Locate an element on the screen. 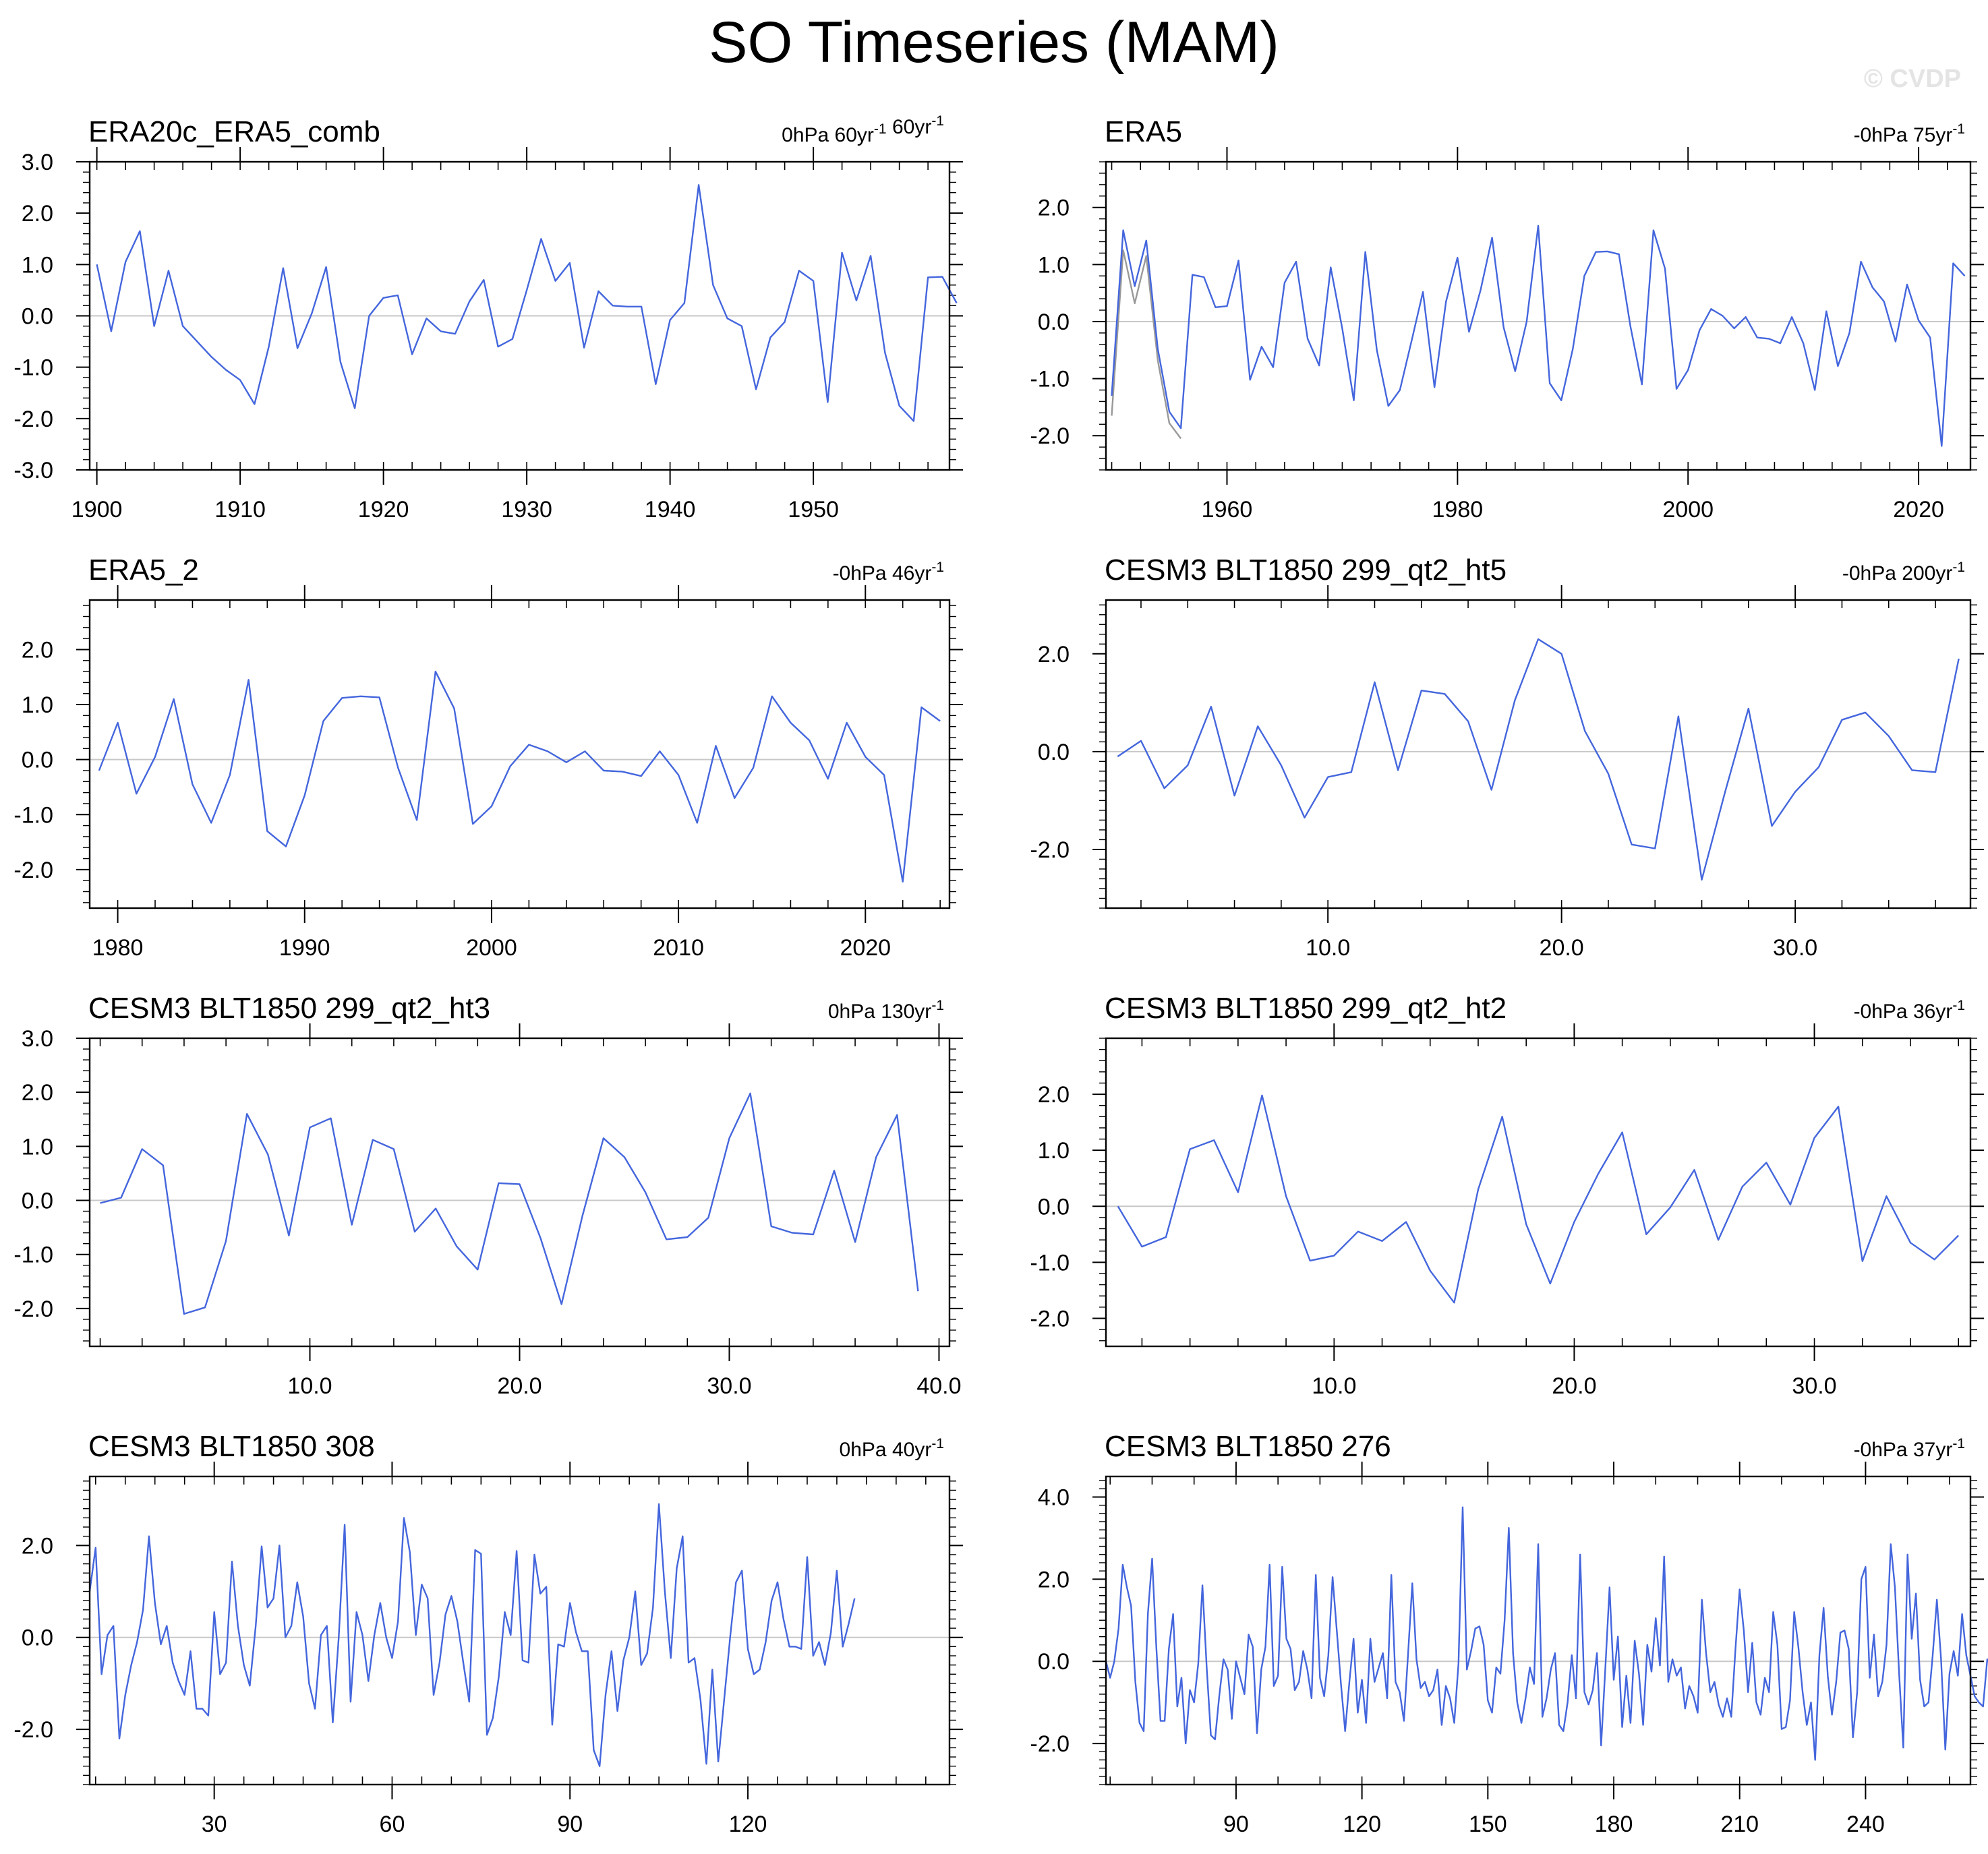 The width and height of the screenshot is (1988, 1854). x-tick-label: 1940 is located at coordinates (671, 509).